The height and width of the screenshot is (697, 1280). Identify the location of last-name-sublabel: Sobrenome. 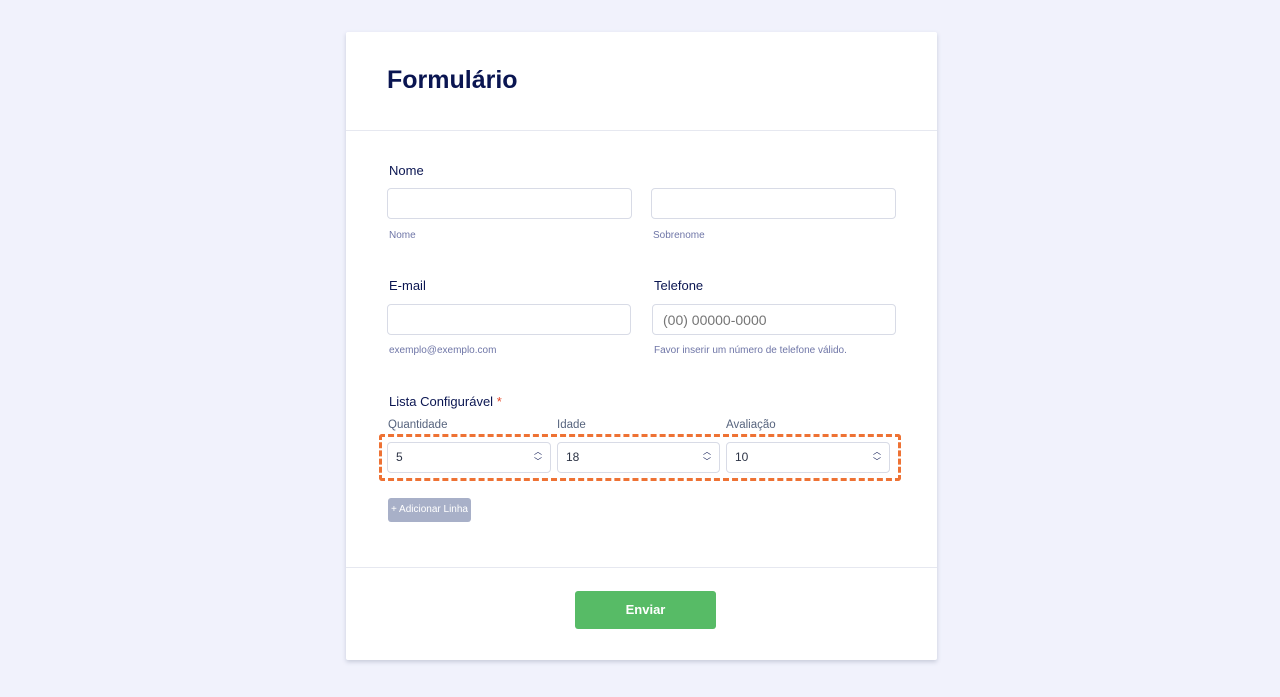
(679, 235).